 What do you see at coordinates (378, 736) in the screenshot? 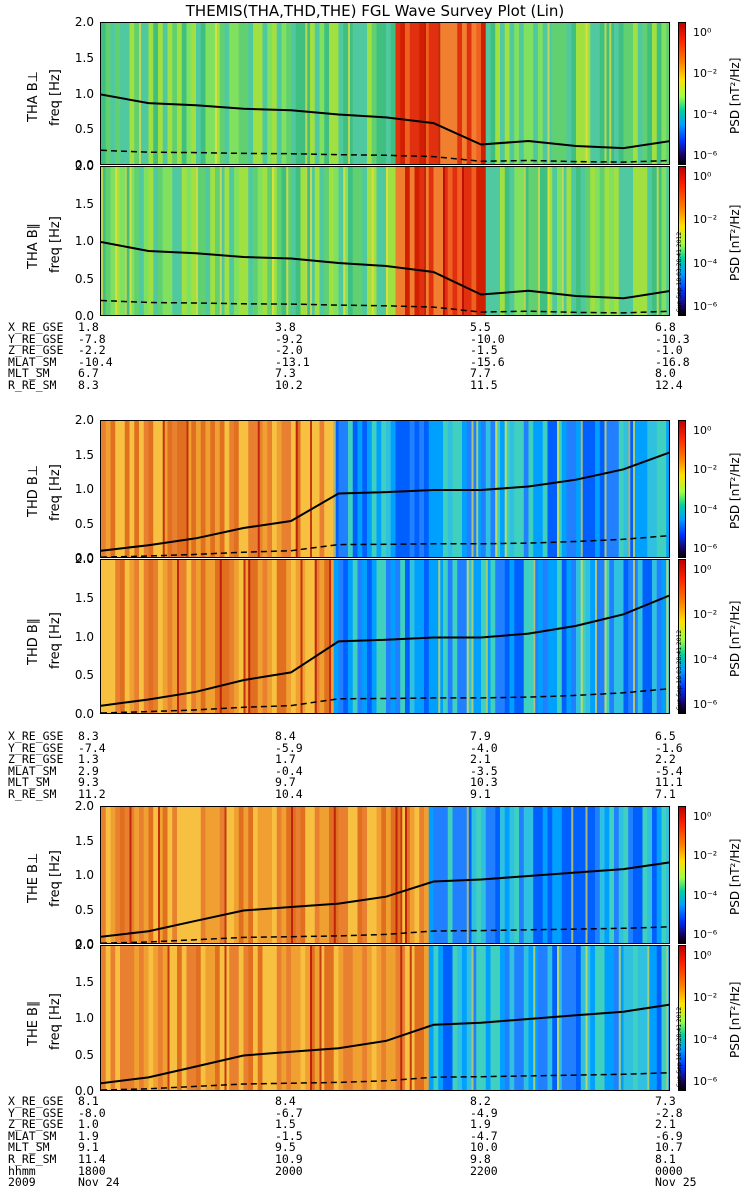
I see `ephemeris-row: X_RE_GSE 8.3 8.4 7.9 6.5` at bounding box center [378, 736].